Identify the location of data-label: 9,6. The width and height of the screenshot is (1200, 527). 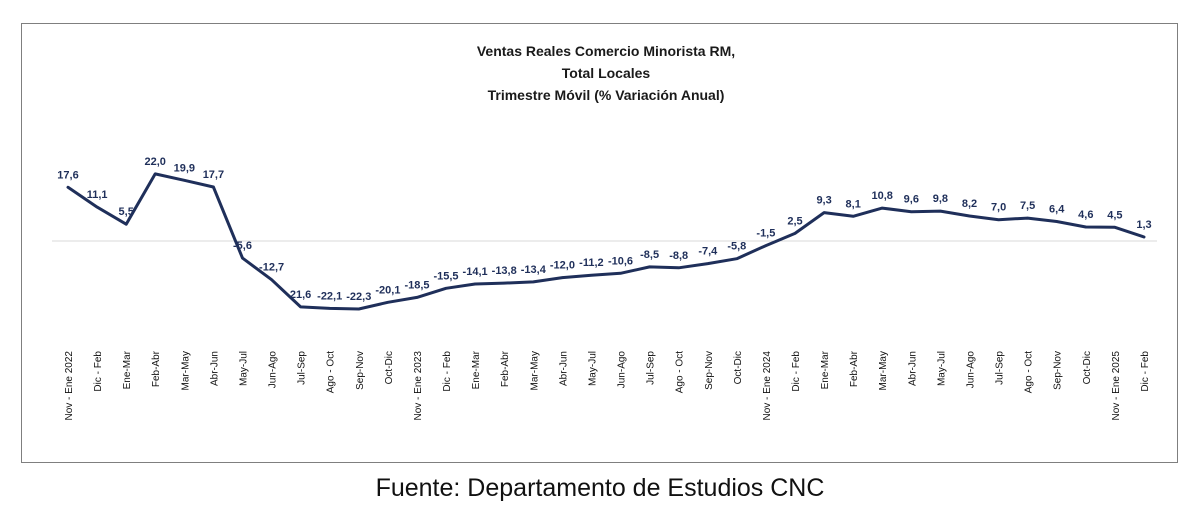
(911, 200).